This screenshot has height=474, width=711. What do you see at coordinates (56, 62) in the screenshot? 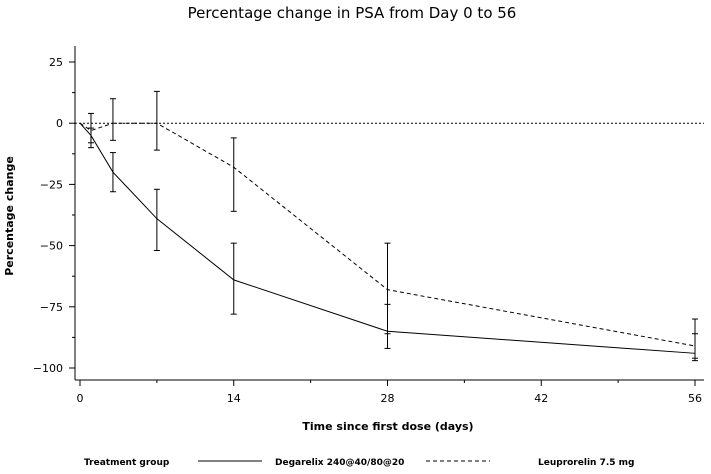
I see `y-tick-label: 25` at bounding box center [56, 62].